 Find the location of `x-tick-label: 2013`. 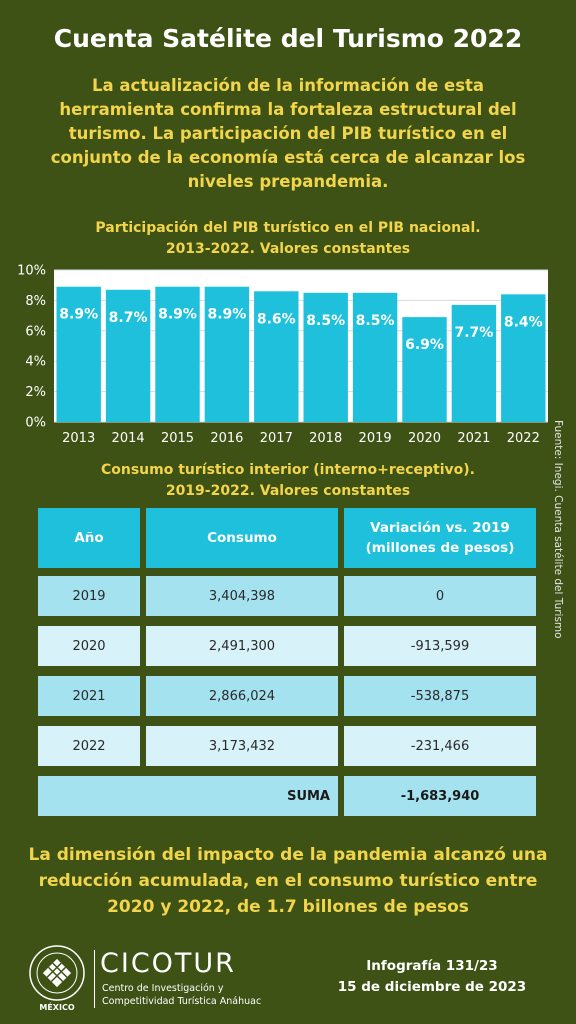

x-tick-label: 2013 is located at coordinates (78, 438).